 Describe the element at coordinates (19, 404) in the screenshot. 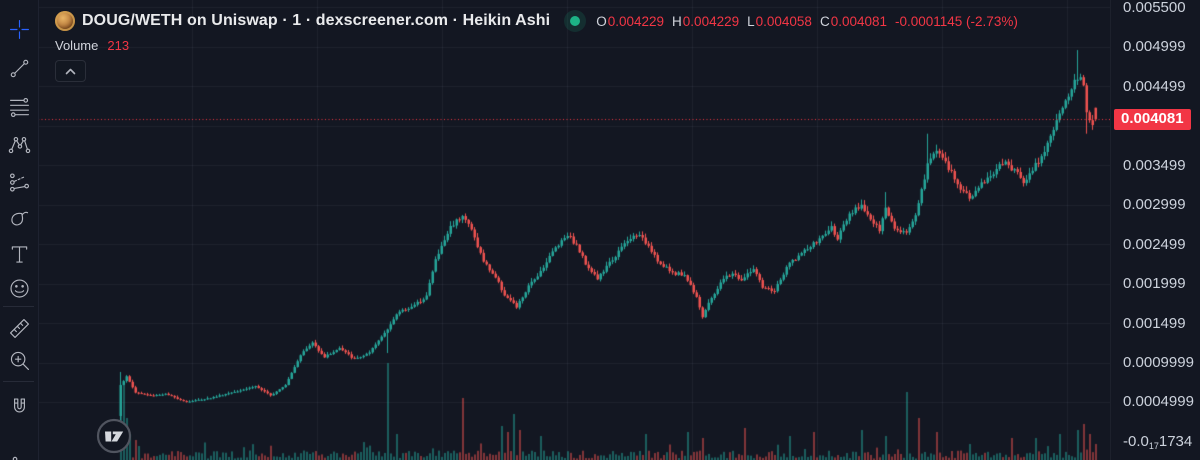

I see `magnet-icon` at that location.